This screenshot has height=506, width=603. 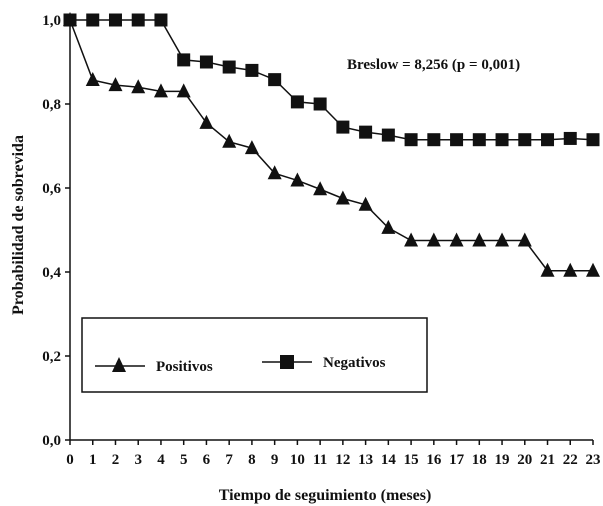 I want to click on x-tick-label: 18, so click(x=479, y=460).